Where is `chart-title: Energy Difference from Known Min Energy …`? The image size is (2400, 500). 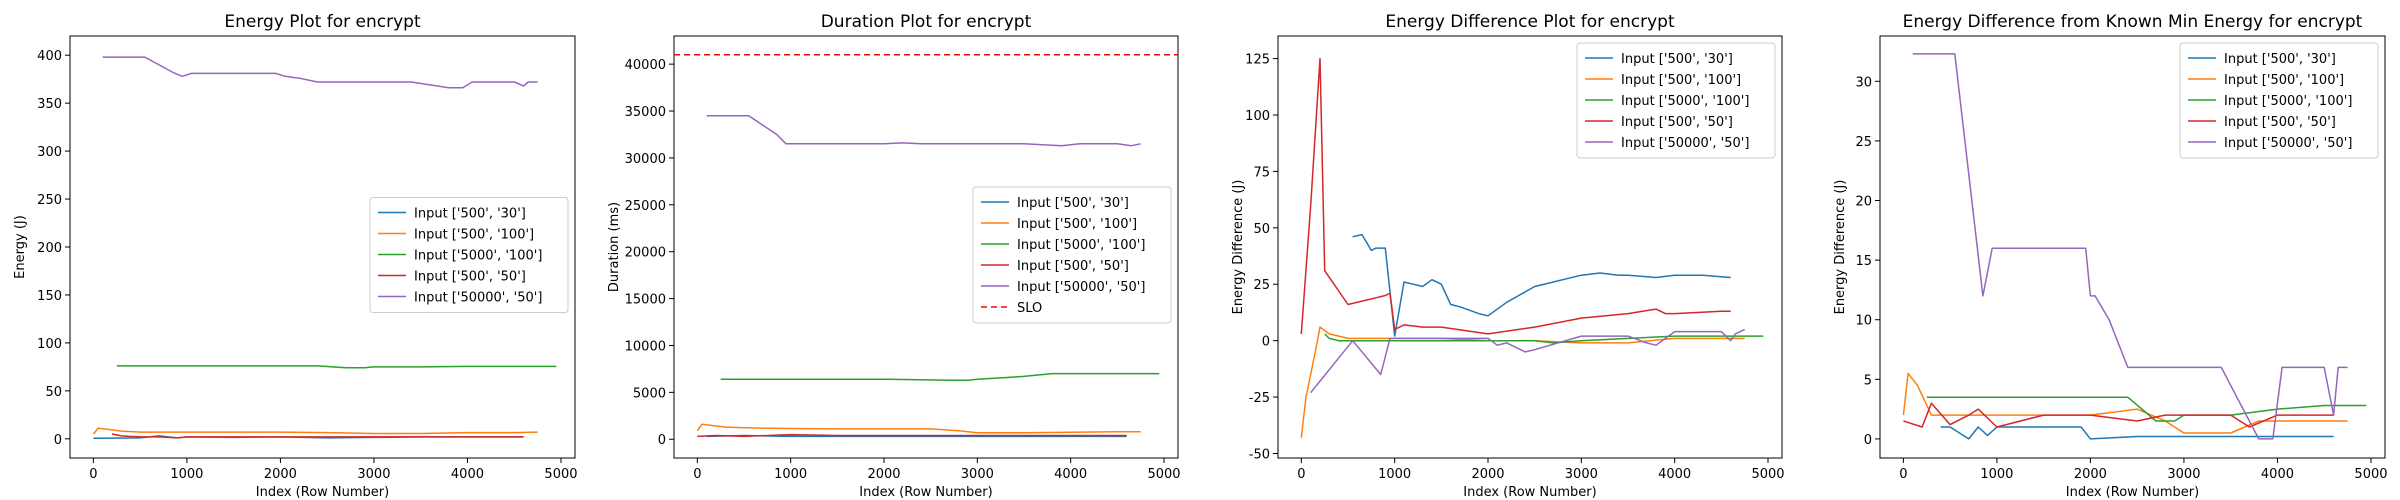 chart-title: Energy Difference from Known Min Energy … is located at coordinates (2133, 22).